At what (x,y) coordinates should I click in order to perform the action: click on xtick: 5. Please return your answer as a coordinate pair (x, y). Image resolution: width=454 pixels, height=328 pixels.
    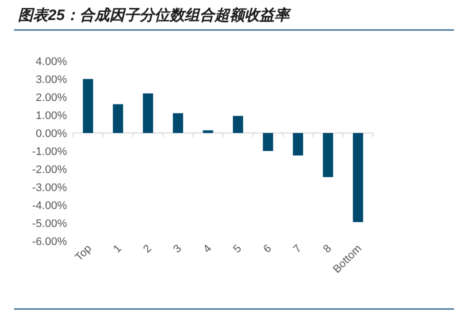
    Looking at the image, I should click on (237, 249).